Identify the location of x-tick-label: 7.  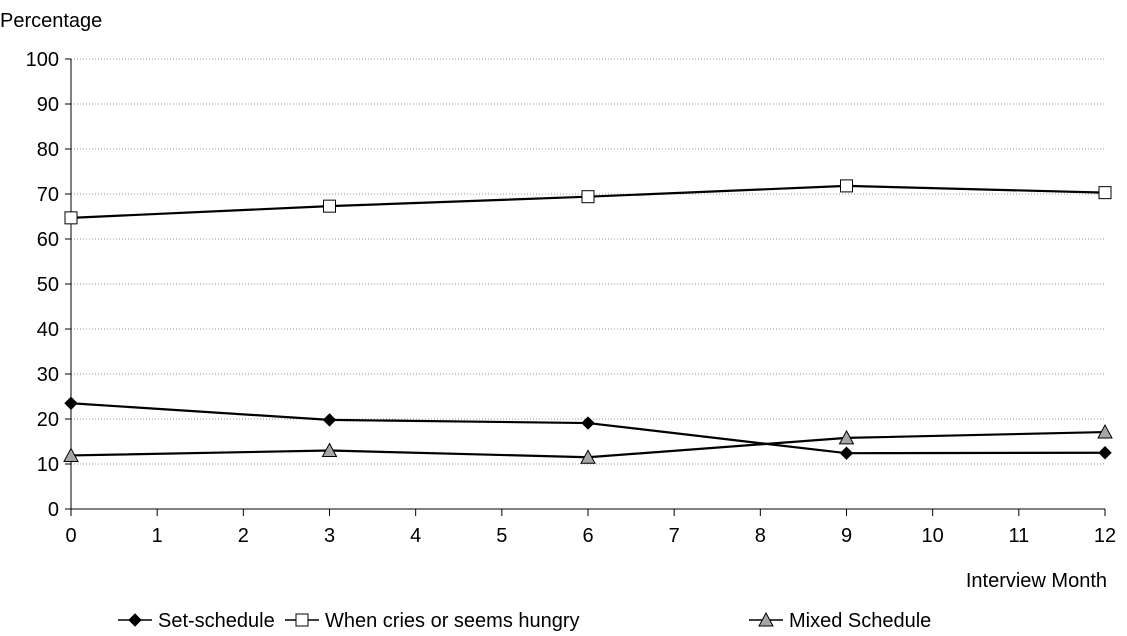
(674, 536).